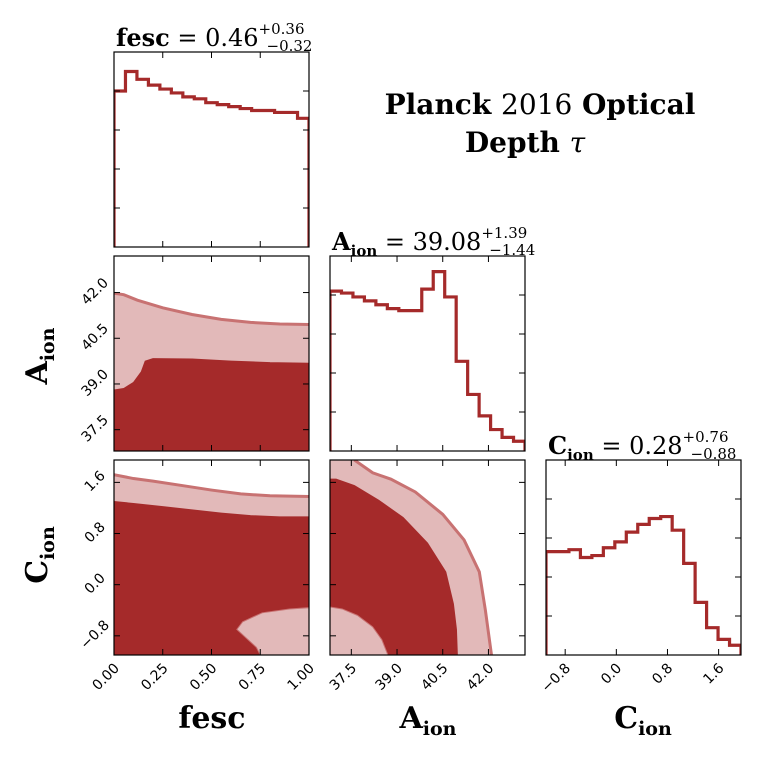 The height and width of the screenshot is (760, 760). What do you see at coordinates (300, 677) in the screenshot?
I see `x-tick-label: 1.00` at bounding box center [300, 677].